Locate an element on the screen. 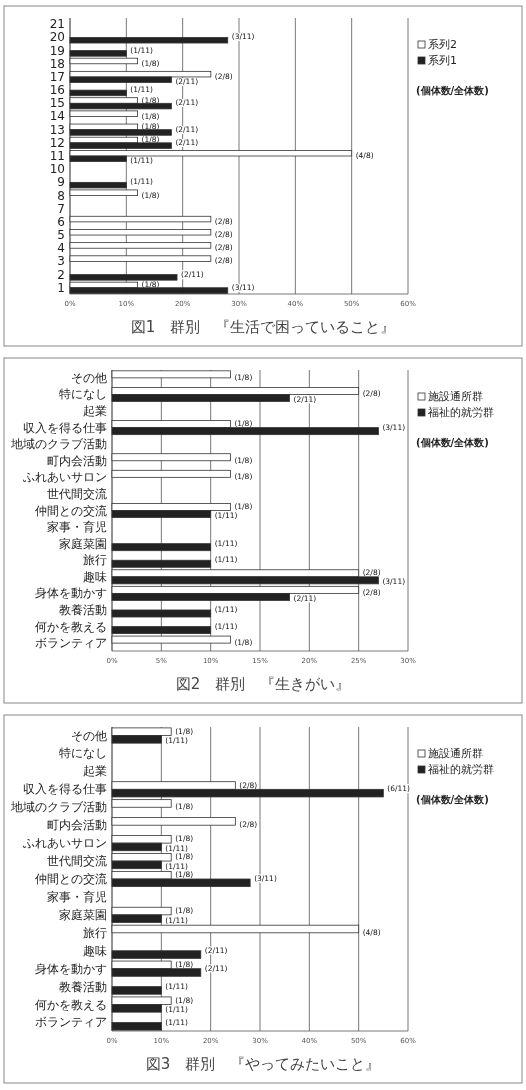 The width and height of the screenshot is (526, 1090). y-tick-label: 18 is located at coordinates (57, 63).